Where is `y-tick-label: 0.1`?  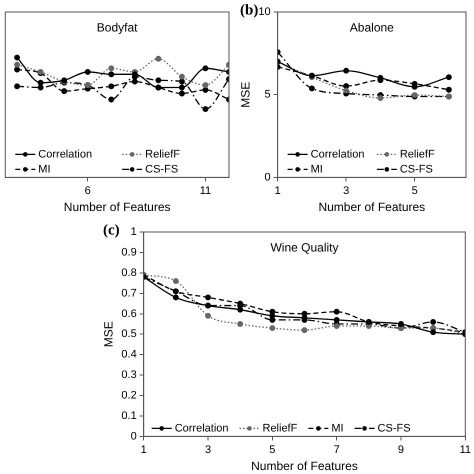 y-tick-label: 0.1 is located at coordinates (129, 416).